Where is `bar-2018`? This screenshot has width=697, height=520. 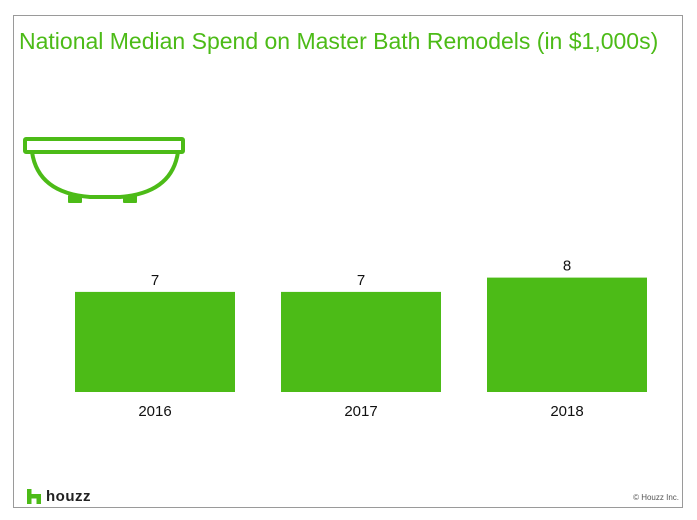
bar-2018 is located at coordinates (567, 334).